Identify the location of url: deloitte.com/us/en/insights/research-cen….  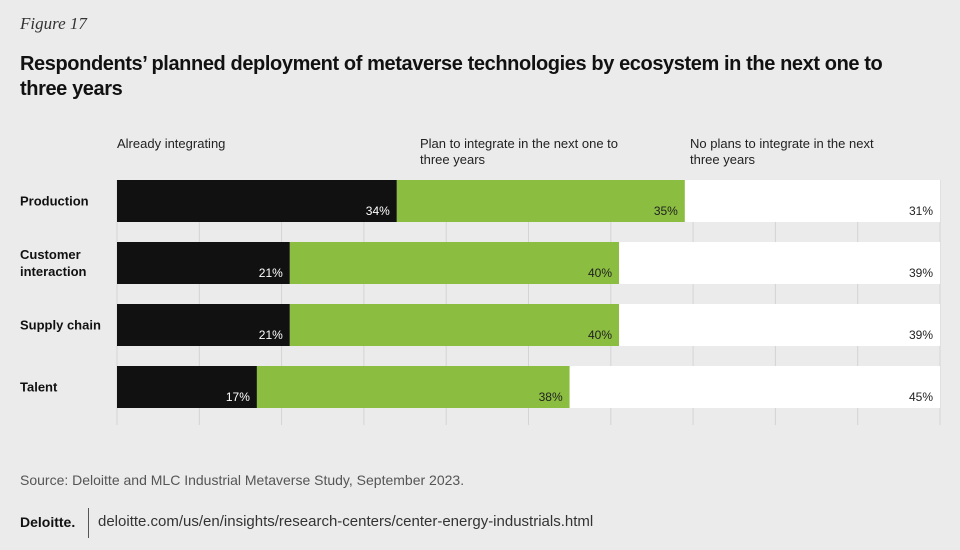
(346, 521).